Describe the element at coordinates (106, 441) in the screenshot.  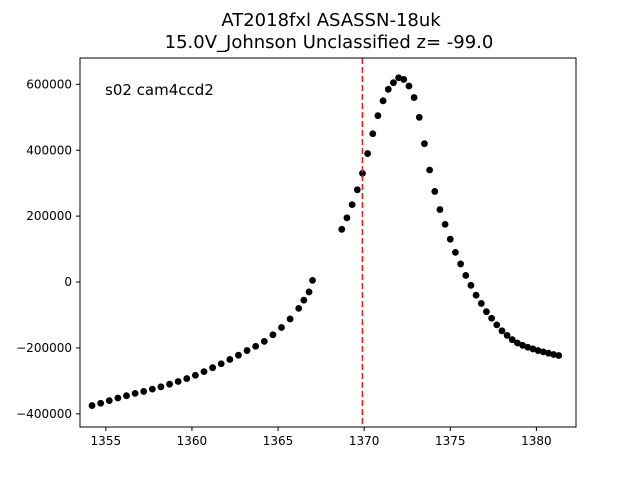
I see `x-tick-label: 1355` at that location.